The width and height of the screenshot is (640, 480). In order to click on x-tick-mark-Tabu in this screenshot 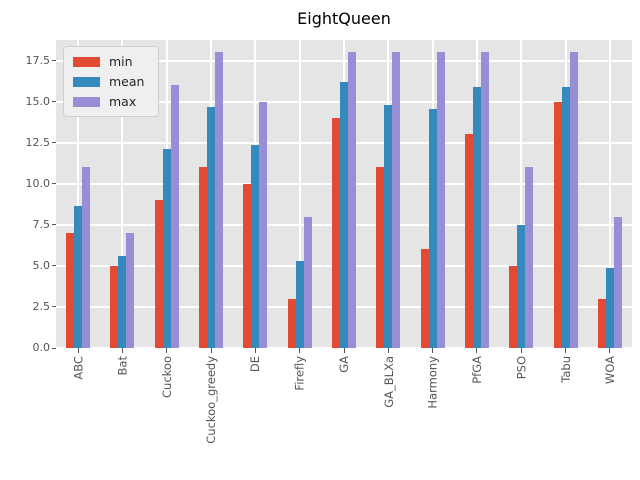, I will do `click(566, 350)`.